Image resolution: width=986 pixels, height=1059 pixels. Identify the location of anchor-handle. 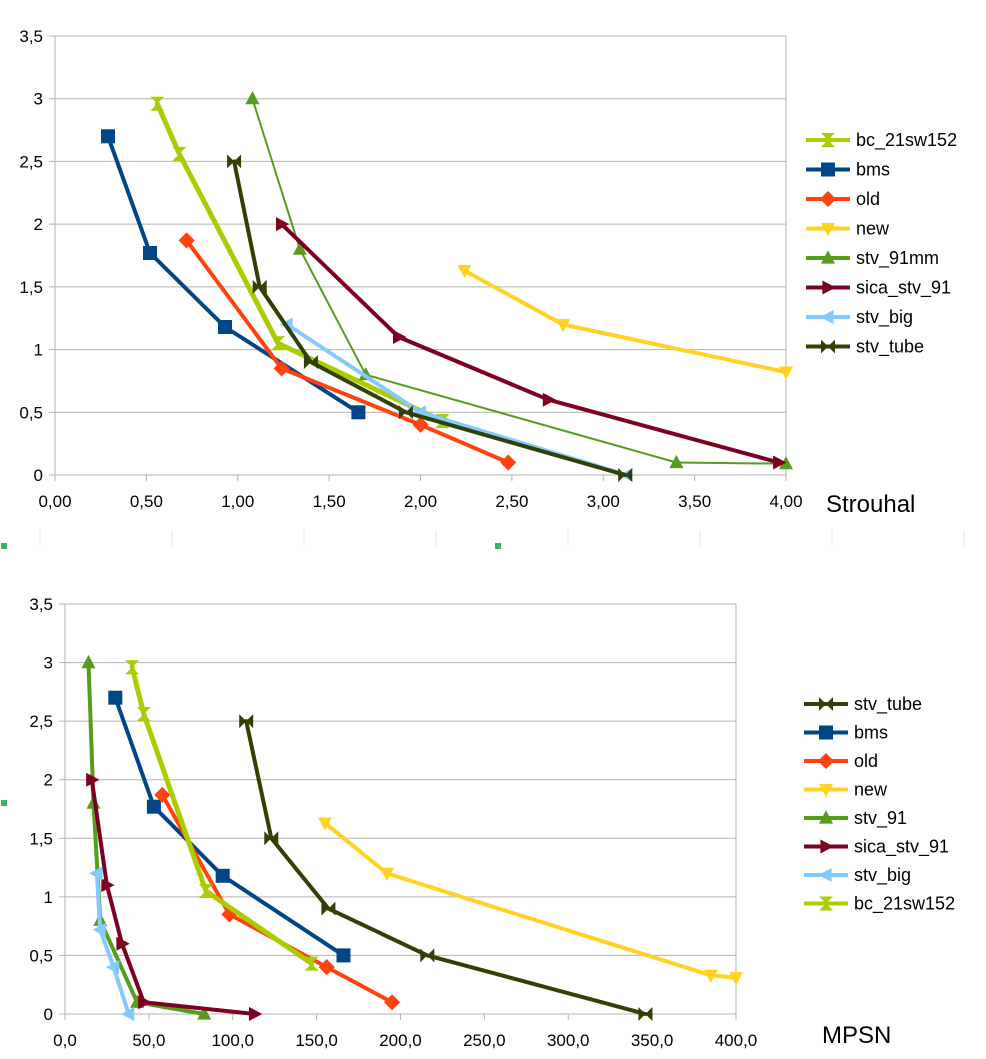
(4, 803).